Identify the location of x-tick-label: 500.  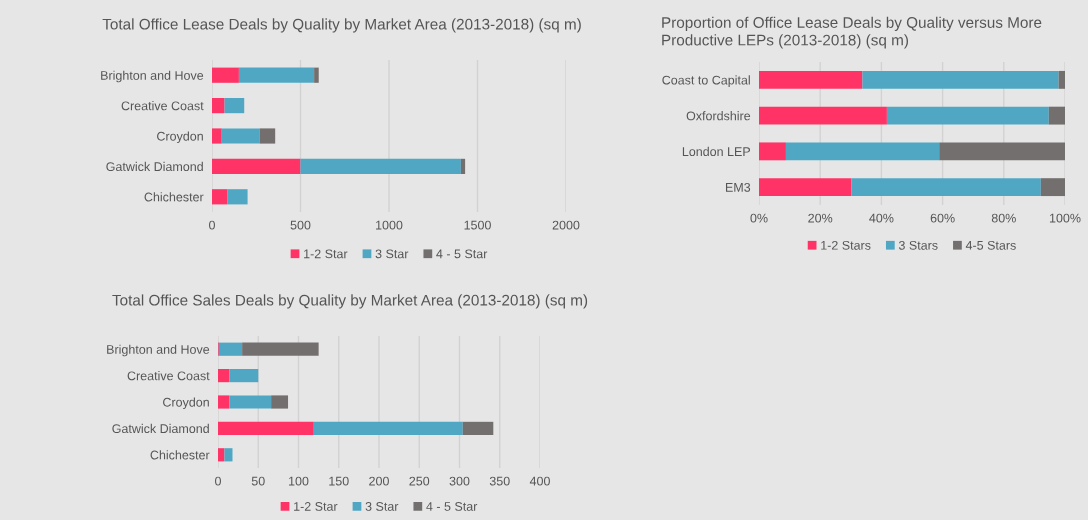
(300, 225).